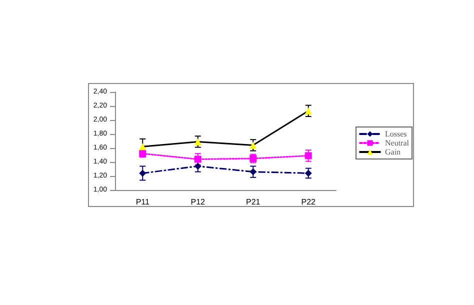 This screenshot has width=474, height=305. Describe the element at coordinates (396, 134) in the screenshot. I see `legend-label: Losses` at that location.